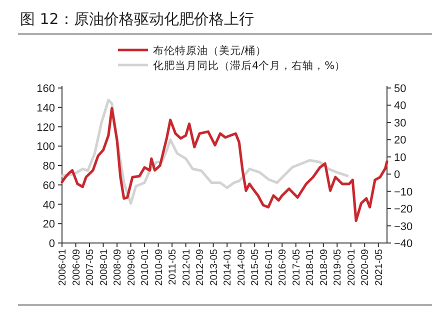 This screenshot has height=335, width=438. Describe the element at coordinates (45, 128) in the screenshot. I see `y-tick-label: 120` at that location.